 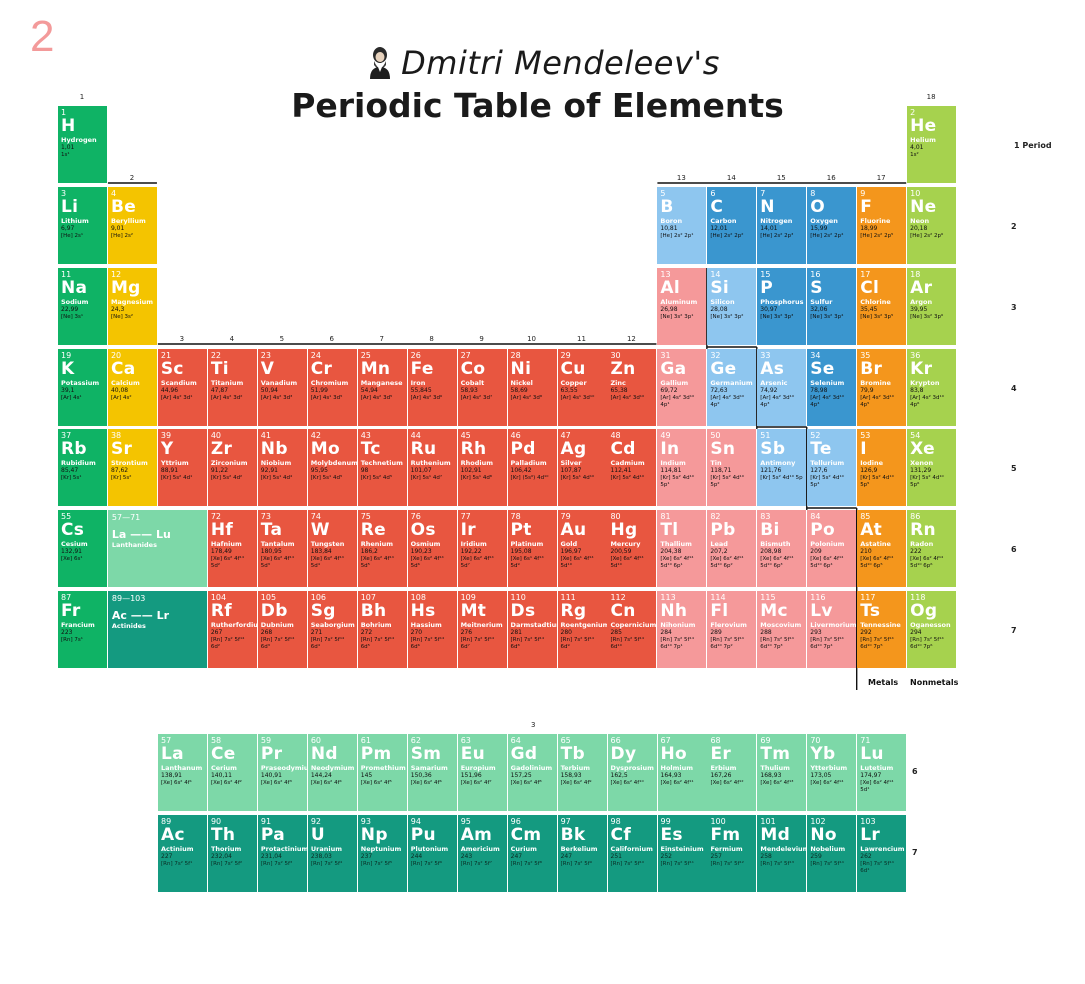 What do you see at coordinates (832, 772) in the screenshot?
I see `element-cell-yb: 70 Yb Ytterbium 173,05 [Xe] 6s² 4f¹⁴` at bounding box center [832, 772].